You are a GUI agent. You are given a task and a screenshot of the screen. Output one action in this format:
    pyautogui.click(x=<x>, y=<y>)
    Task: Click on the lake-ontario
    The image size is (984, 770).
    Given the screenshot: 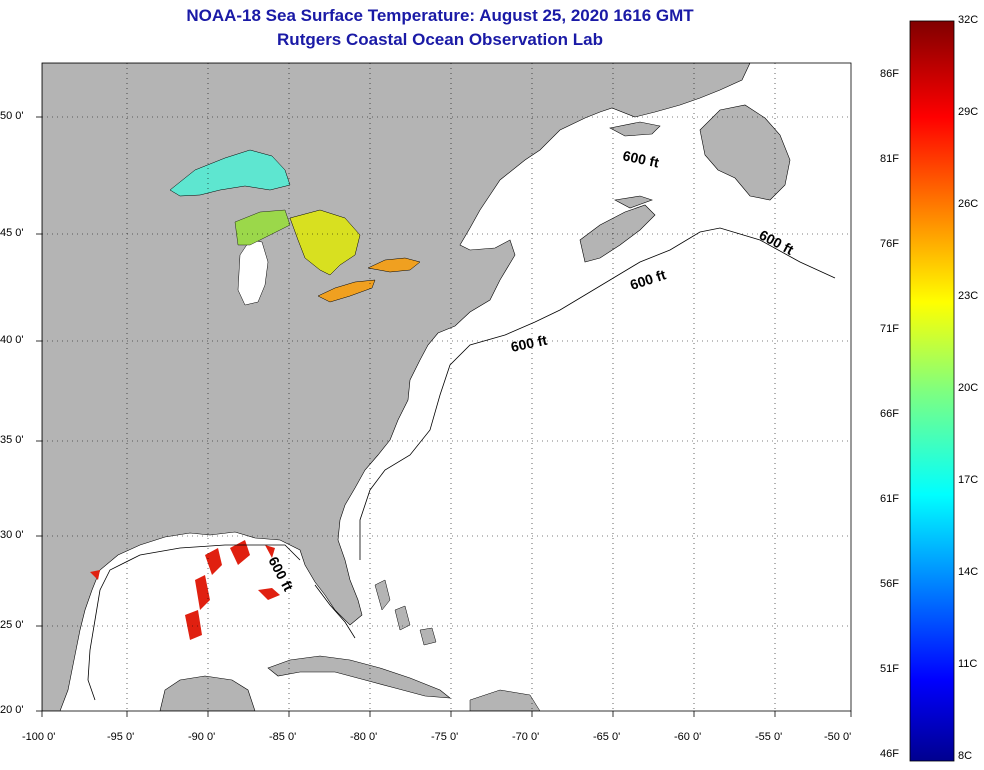 What is the action you would take?
    pyautogui.click(x=394, y=265)
    